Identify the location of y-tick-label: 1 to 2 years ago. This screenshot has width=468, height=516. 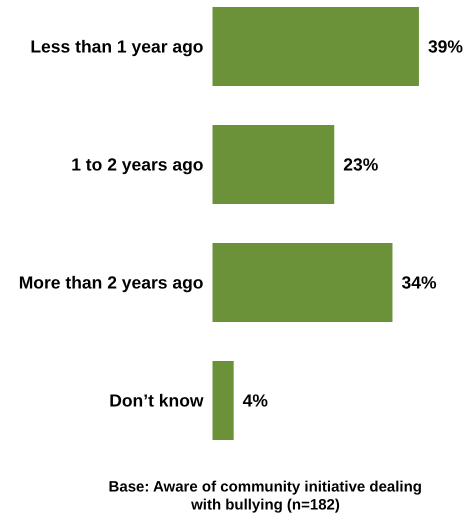
(137, 164).